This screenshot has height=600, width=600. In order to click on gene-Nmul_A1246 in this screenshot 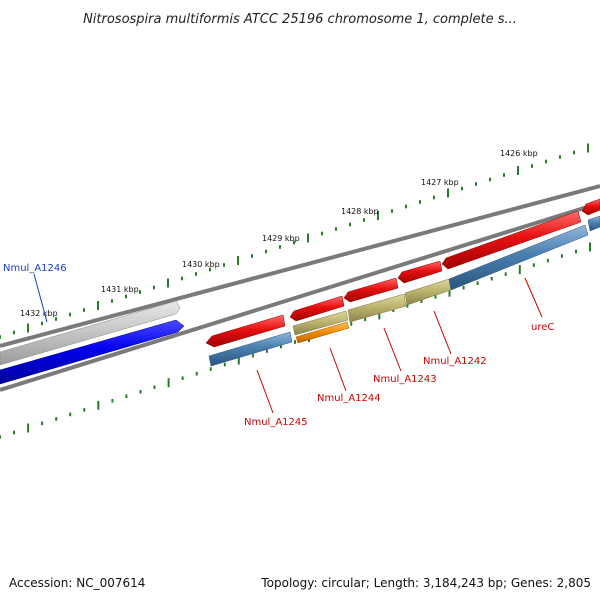, I will do `click(92, 352)`.